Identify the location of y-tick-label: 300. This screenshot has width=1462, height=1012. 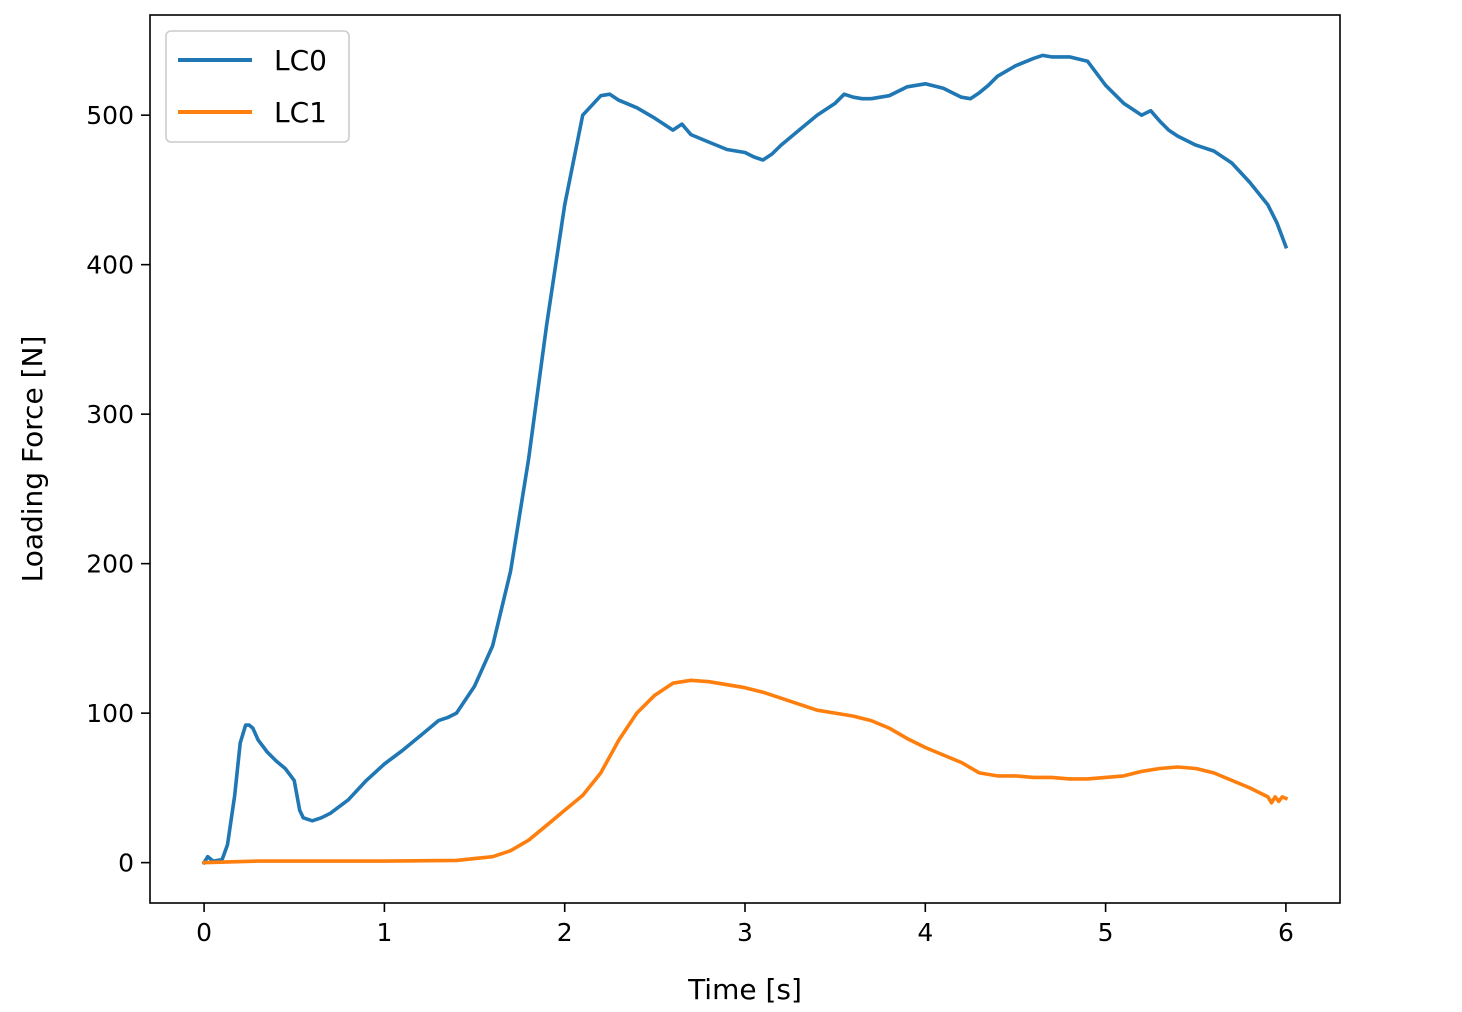
(110, 414).